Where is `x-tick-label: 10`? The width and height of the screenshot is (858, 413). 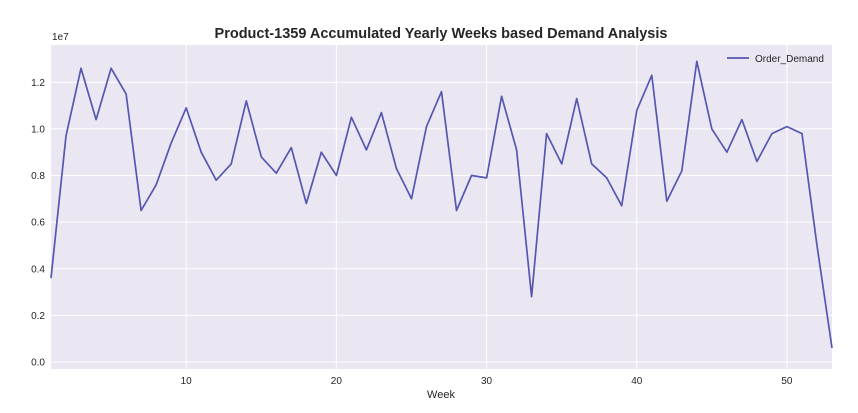 x-tick-label: 10 is located at coordinates (187, 381).